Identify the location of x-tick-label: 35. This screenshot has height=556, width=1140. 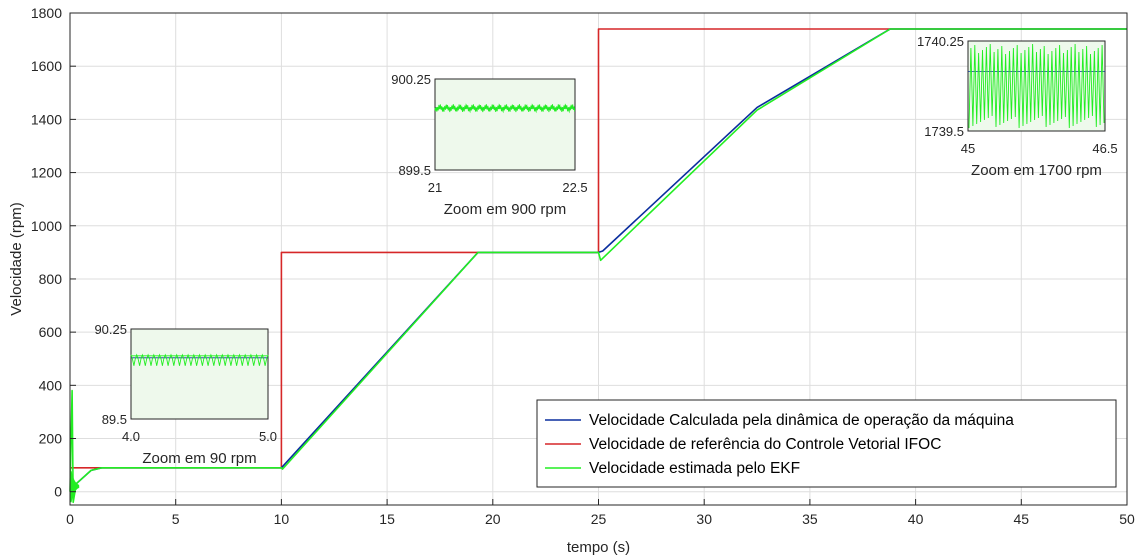
(810, 519).